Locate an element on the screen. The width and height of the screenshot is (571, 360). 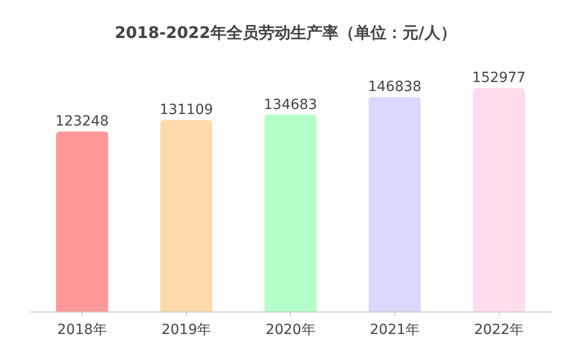
chart-title: 2018-2022年全员劳动生产率（单位：元/人） is located at coordinates (285, 32).